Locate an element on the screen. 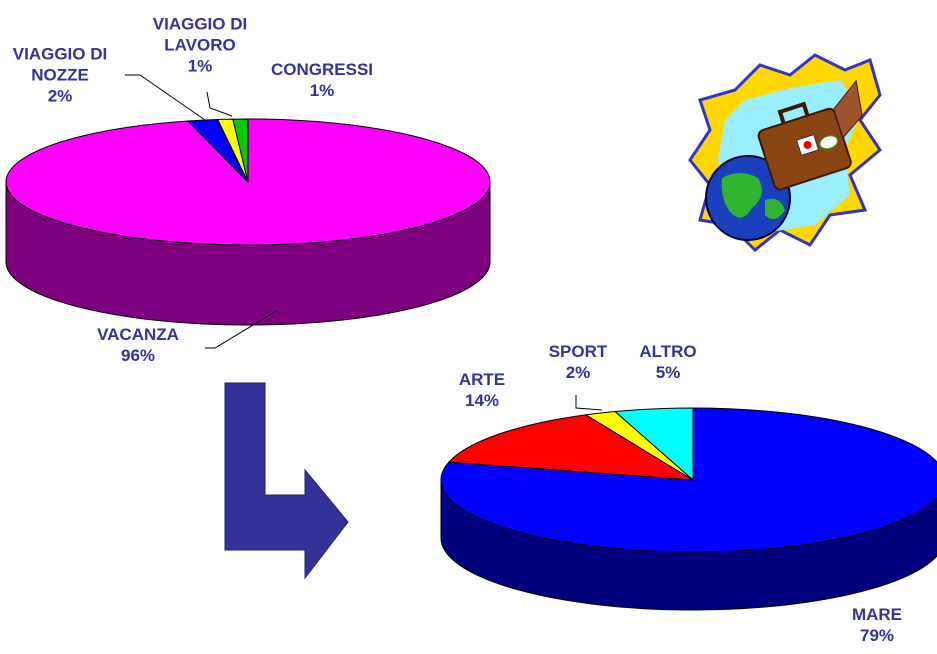  data-label: SPORT 2% is located at coordinates (578, 362).